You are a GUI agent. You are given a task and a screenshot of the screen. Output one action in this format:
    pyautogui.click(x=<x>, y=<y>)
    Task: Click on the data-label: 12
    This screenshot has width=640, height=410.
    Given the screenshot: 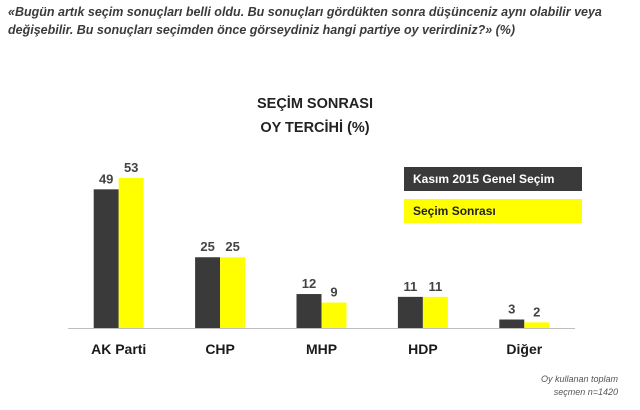 What is the action you would take?
    pyautogui.click(x=309, y=283)
    